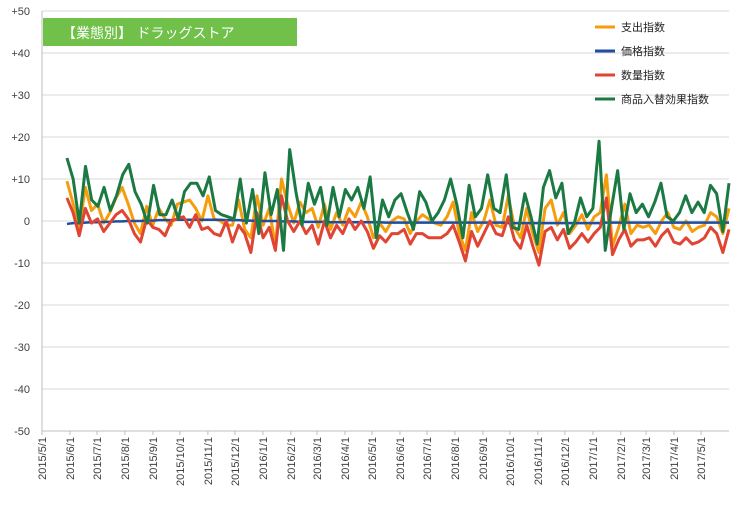 This screenshot has height=510, width=735. Describe the element at coordinates (484, 458) in the screenshot. I see `x-tick-label: 2016/9/1` at that location.